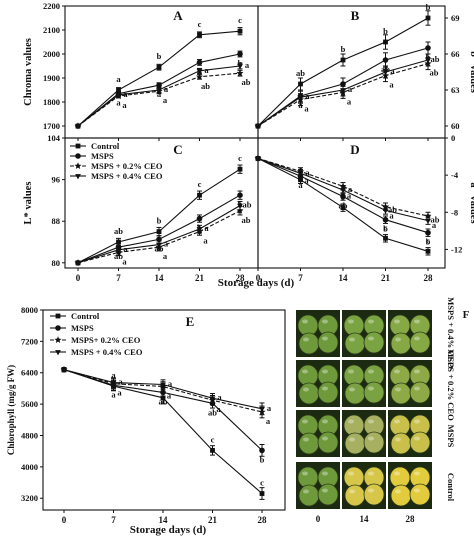 This screenshot has height=540, width=474. I want to click on significance-label: b, so click(159, 56).